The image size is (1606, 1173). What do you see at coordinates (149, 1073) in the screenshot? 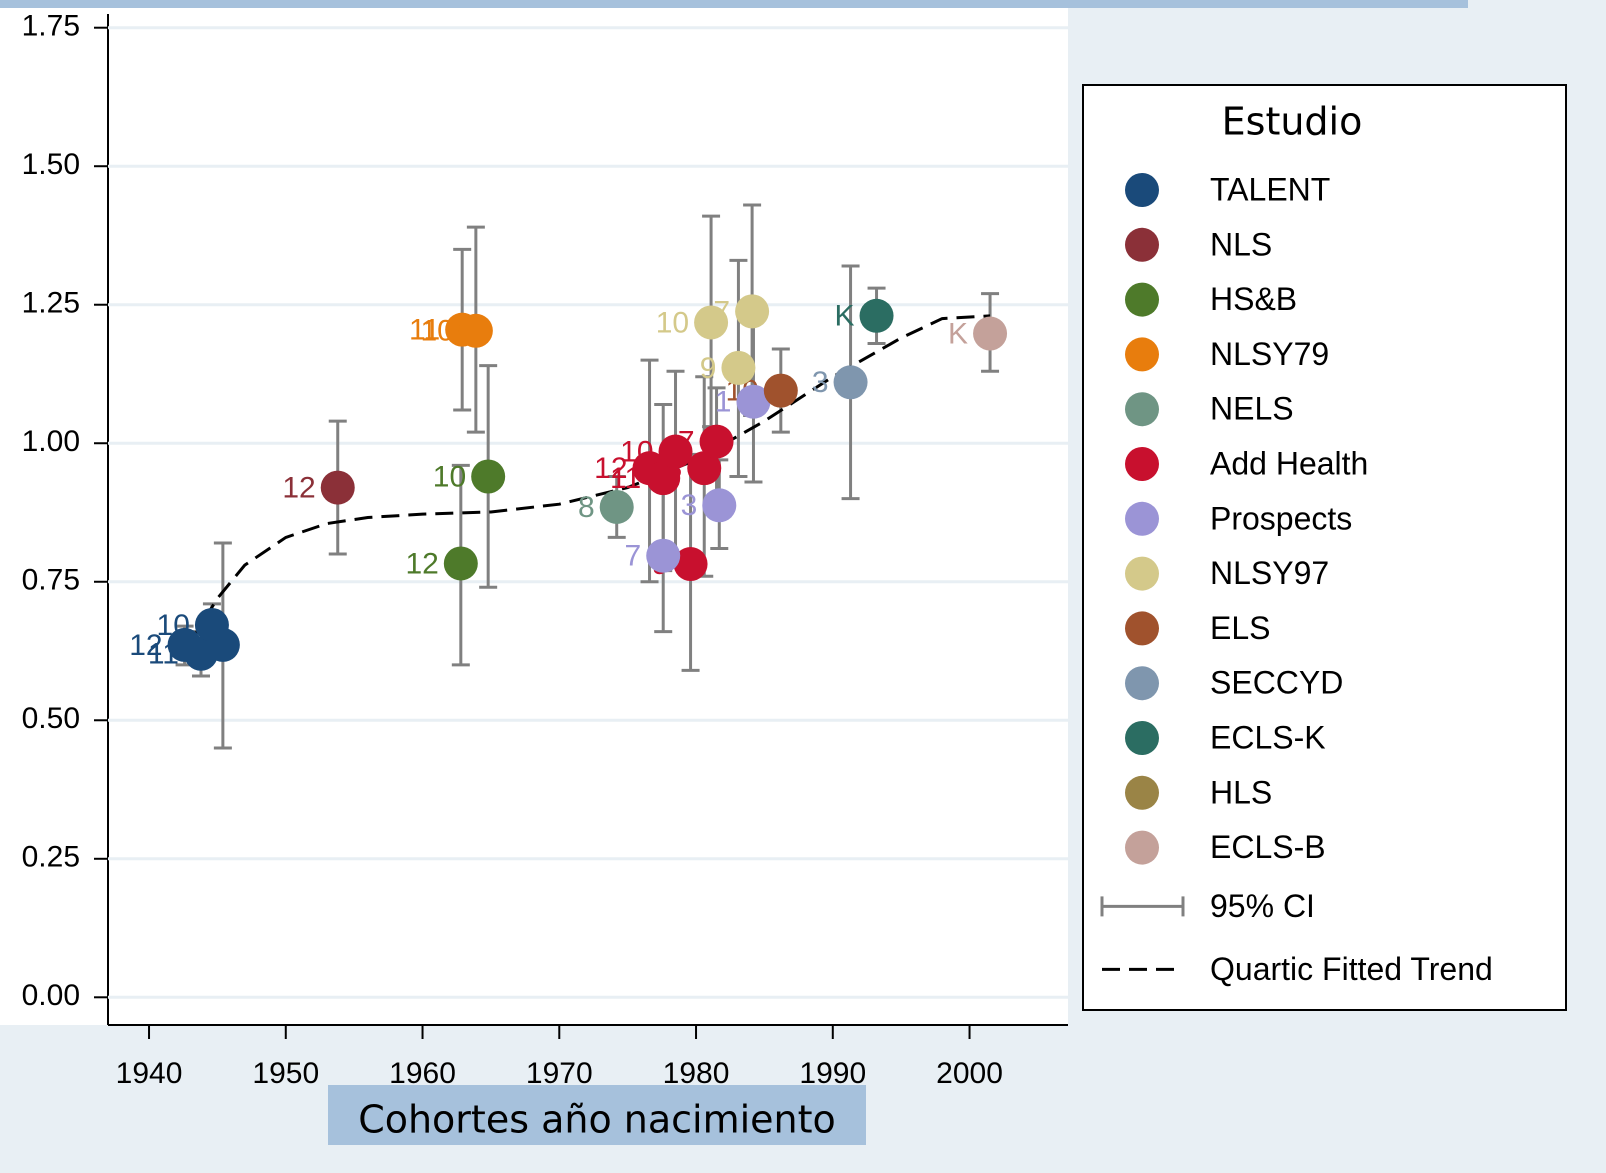
I see `x-tick-label: 1940` at bounding box center [149, 1073].